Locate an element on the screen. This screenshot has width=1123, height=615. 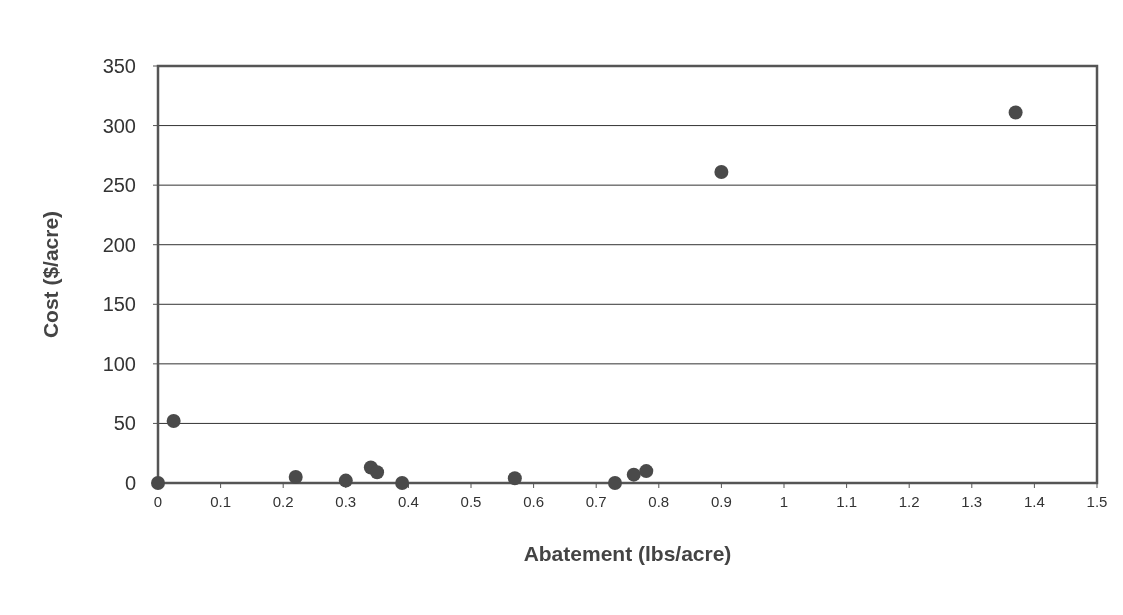
x-tick-label: 1.3 is located at coordinates (972, 501).